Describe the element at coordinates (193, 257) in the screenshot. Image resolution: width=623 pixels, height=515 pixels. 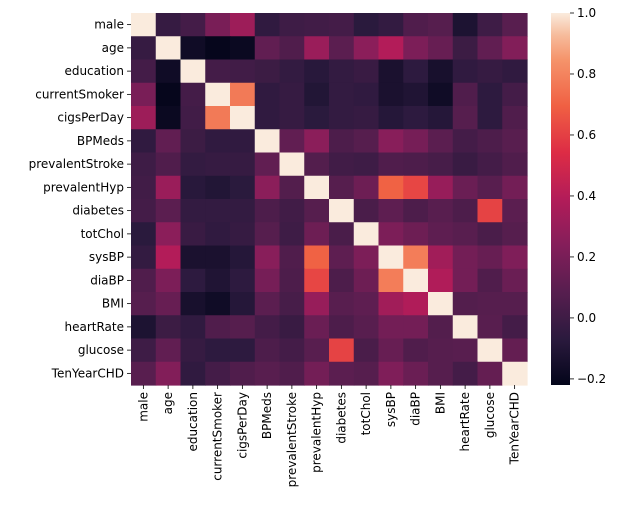
I see `heatmap-cell-sysBP-education` at that location.